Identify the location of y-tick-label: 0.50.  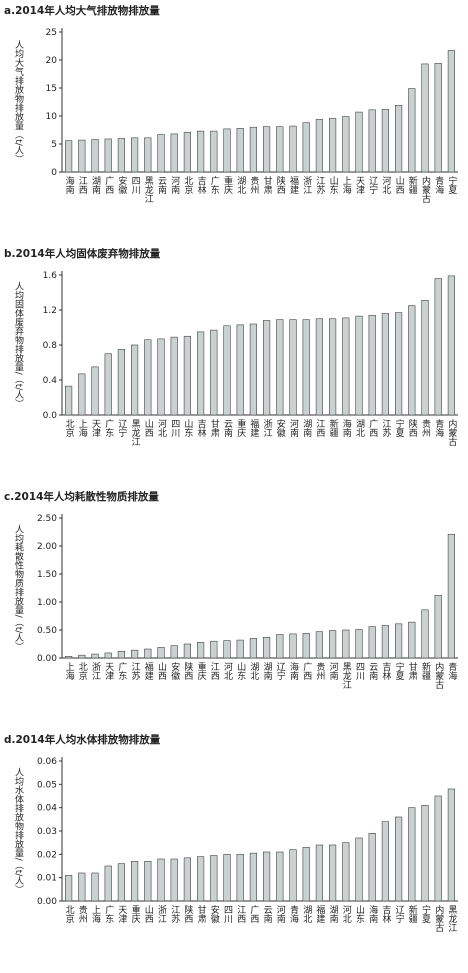
(47, 631).